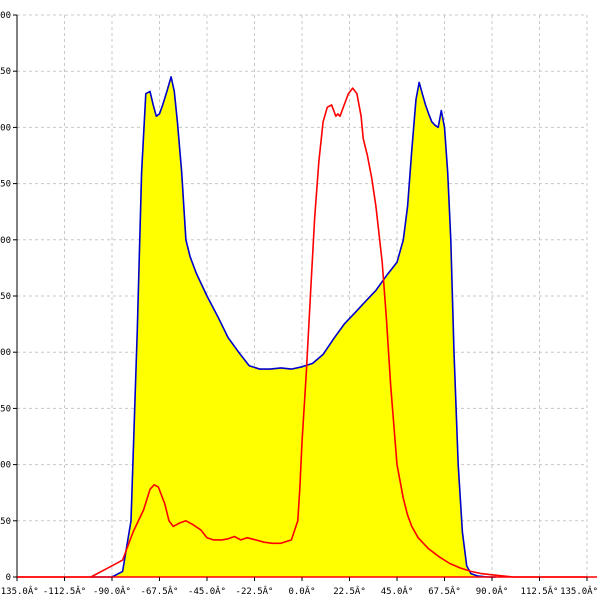 The width and height of the screenshot is (600, 600). I want to click on y-tick-label-0: 0, so click(8, 578).